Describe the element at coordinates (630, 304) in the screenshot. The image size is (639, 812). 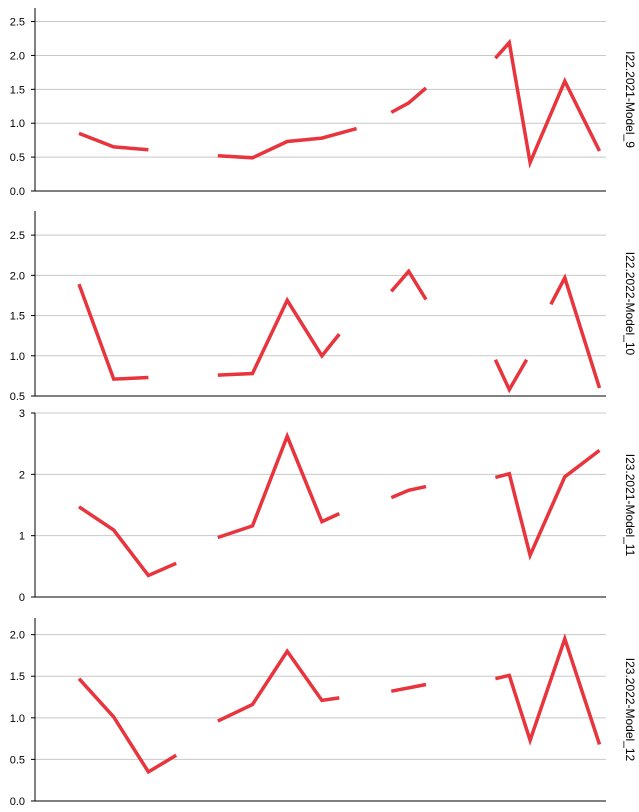
I see `panel-label: I22.2022-Model_10` at that location.